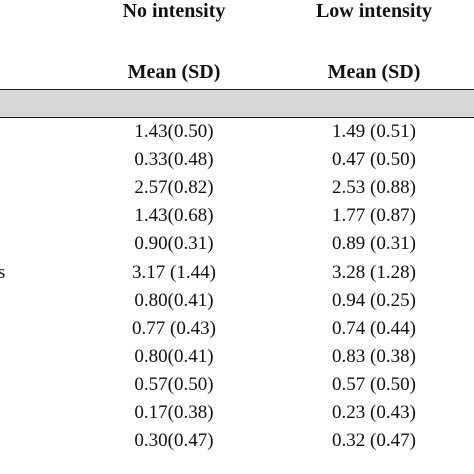  What do you see at coordinates (174, 328) in the screenshot?
I see `cell-no-intensity: 0.77 (0.43)` at bounding box center [174, 328].